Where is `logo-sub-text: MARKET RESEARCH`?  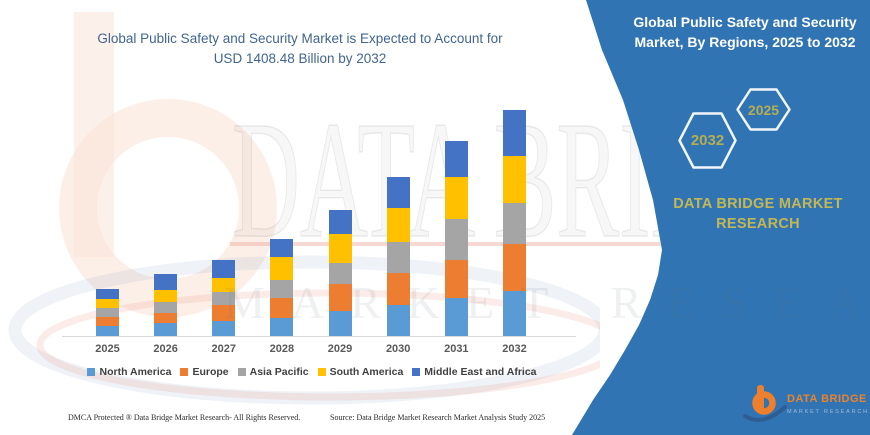
logo-sub-text: MARKET RESEARCH is located at coordinates (827, 412).